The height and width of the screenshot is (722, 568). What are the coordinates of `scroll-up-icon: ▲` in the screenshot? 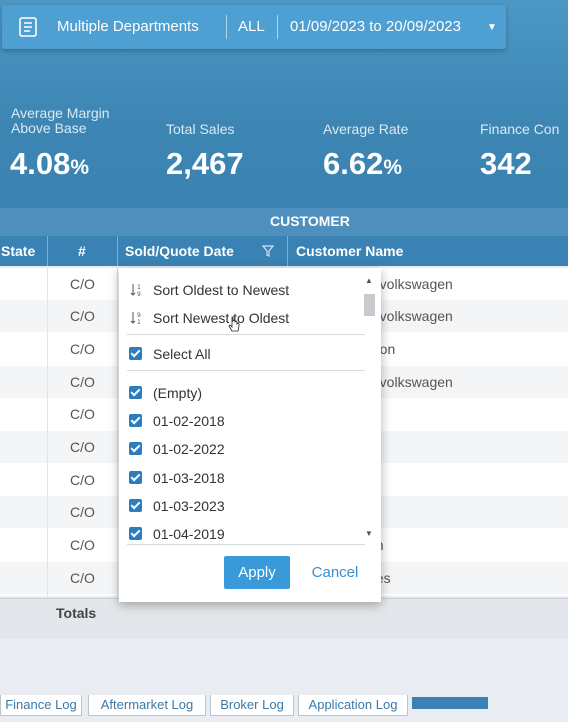 It's located at (369, 280).